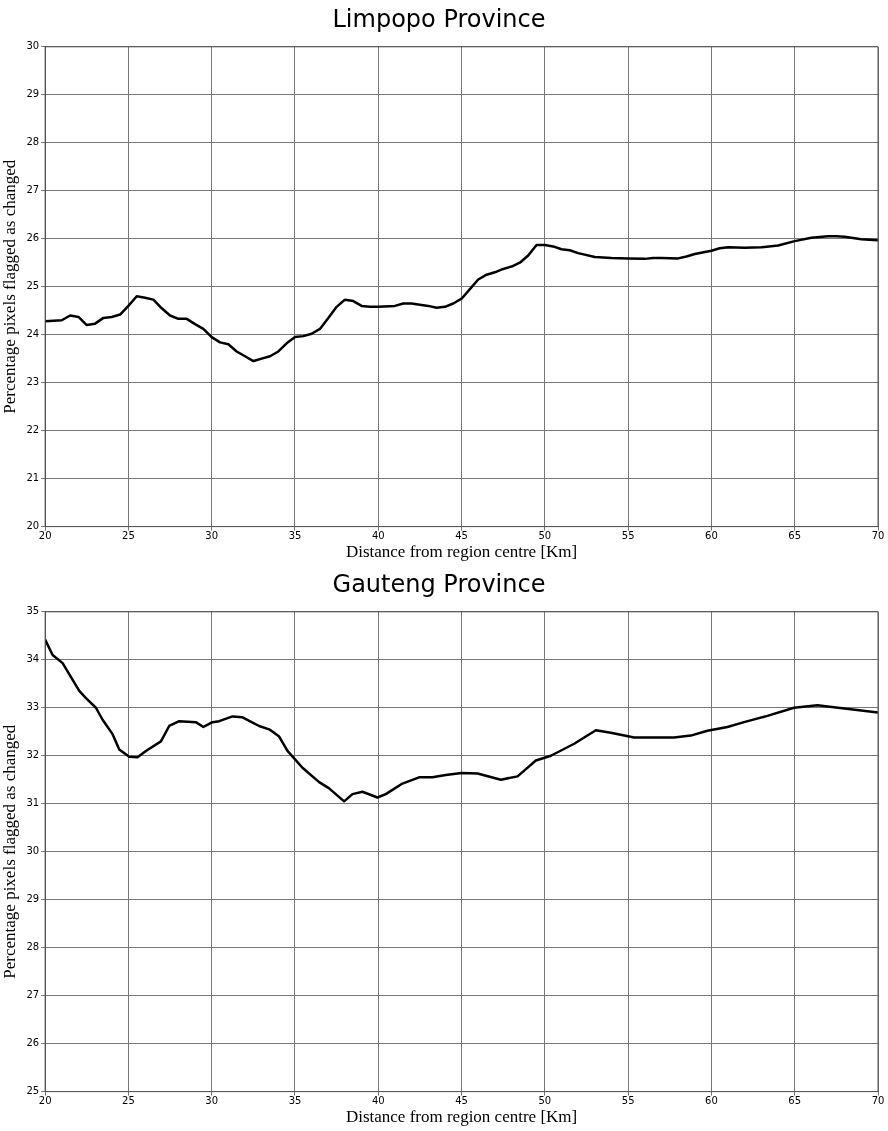 This screenshot has width=888, height=1131. I want to click on chart-title: Limpopo Province, so click(439, 18).